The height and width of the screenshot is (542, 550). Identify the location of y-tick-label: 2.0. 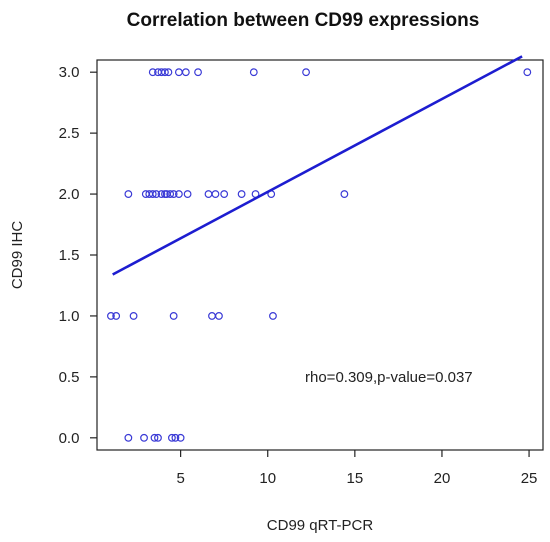
(69, 194).